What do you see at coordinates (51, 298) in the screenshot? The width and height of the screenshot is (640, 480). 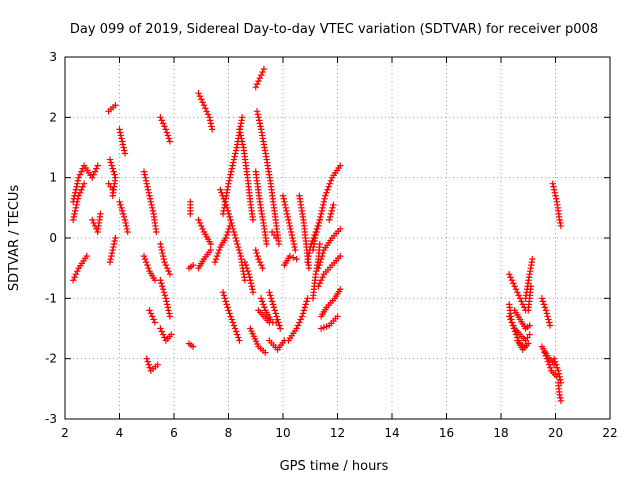 I see `y-tick-label: -1` at bounding box center [51, 298].